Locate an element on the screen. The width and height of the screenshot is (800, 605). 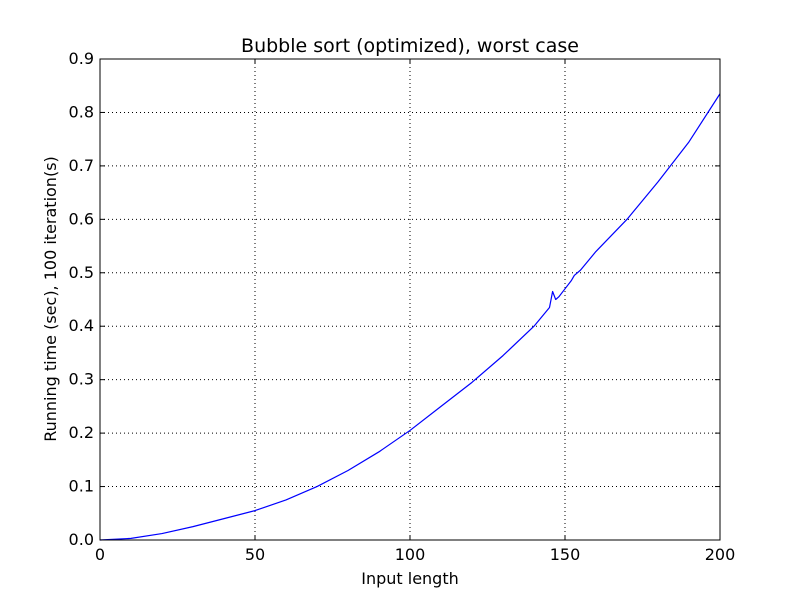
y-tick-label: 0.0 is located at coordinates (81, 539).